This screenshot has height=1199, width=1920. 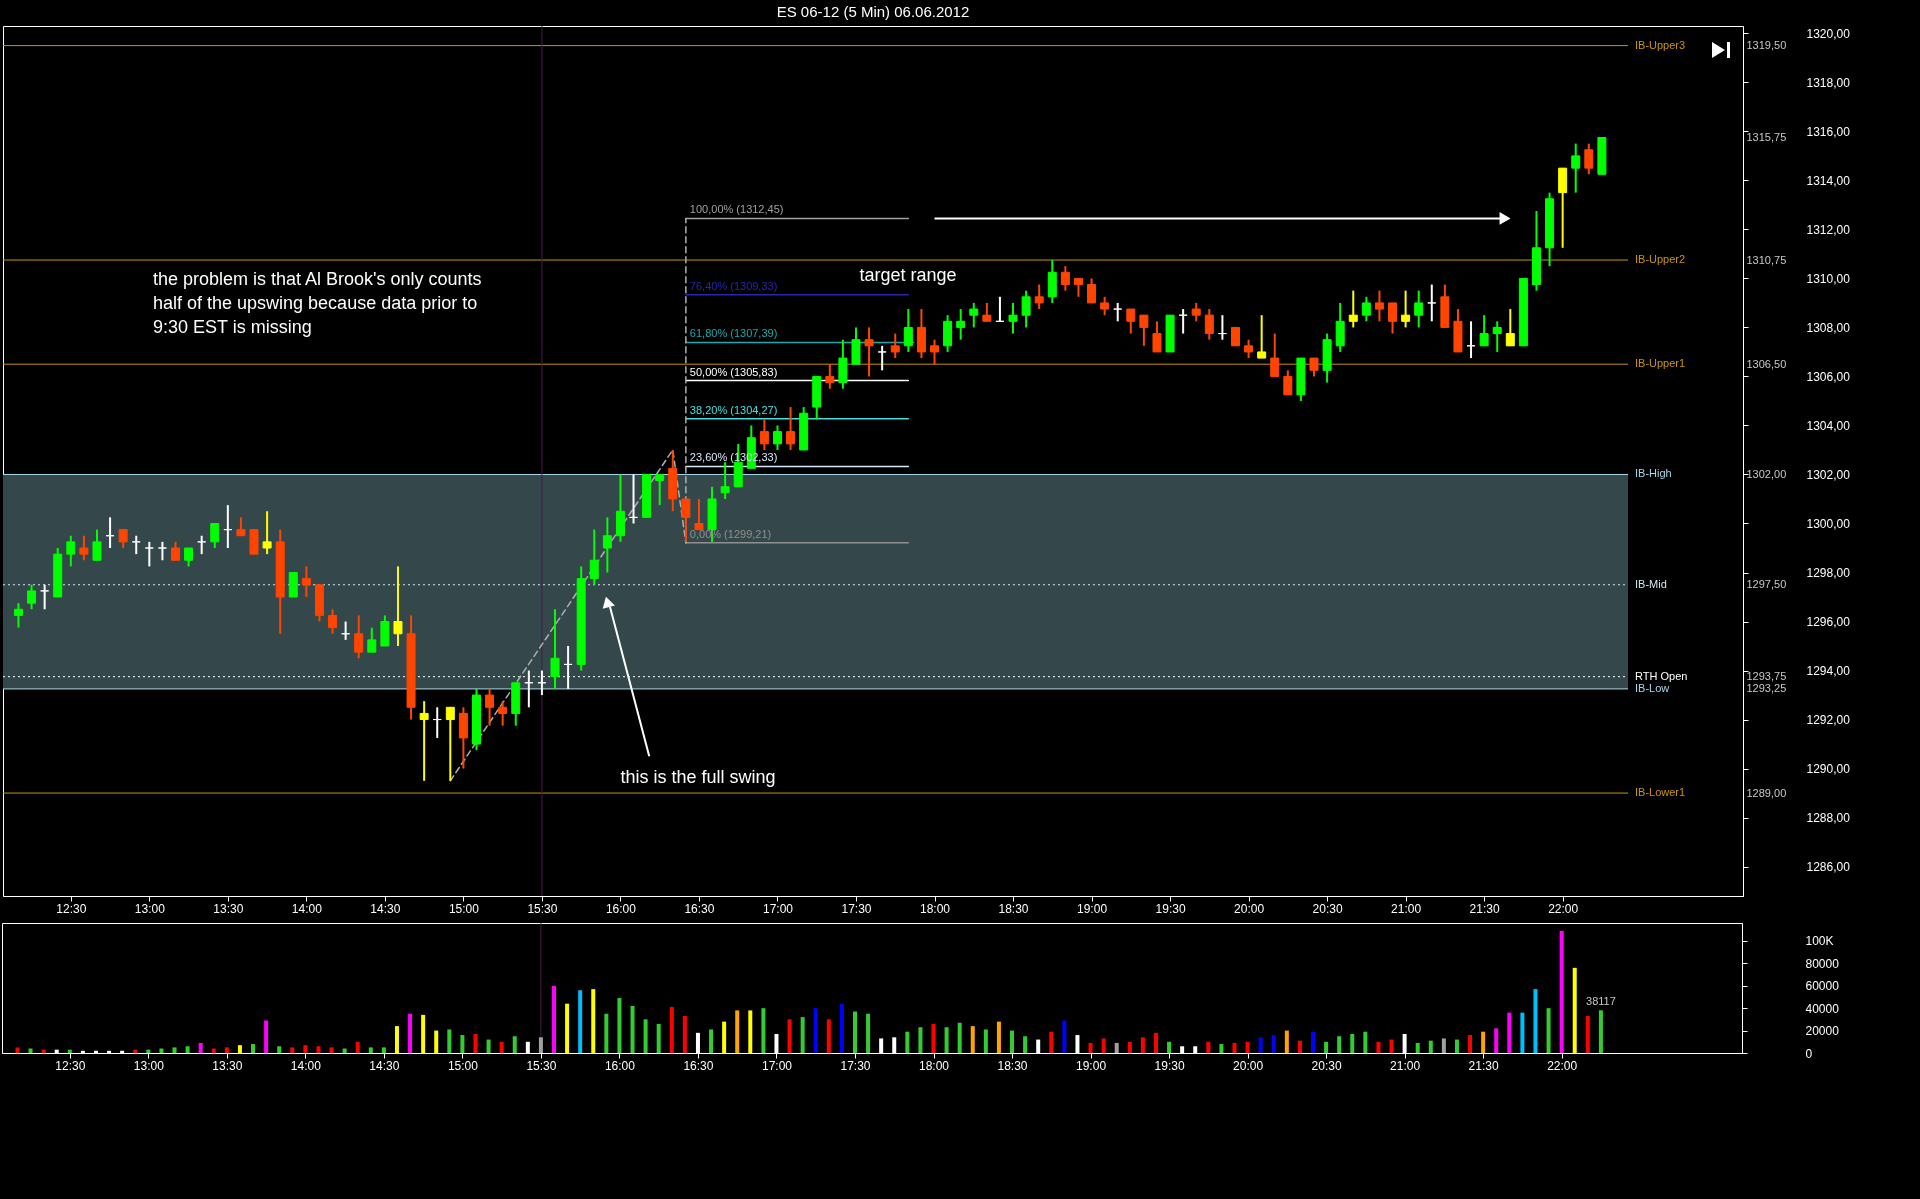 What do you see at coordinates (1661, 675) in the screenshot?
I see `ref-line-label: RTH Open` at bounding box center [1661, 675].